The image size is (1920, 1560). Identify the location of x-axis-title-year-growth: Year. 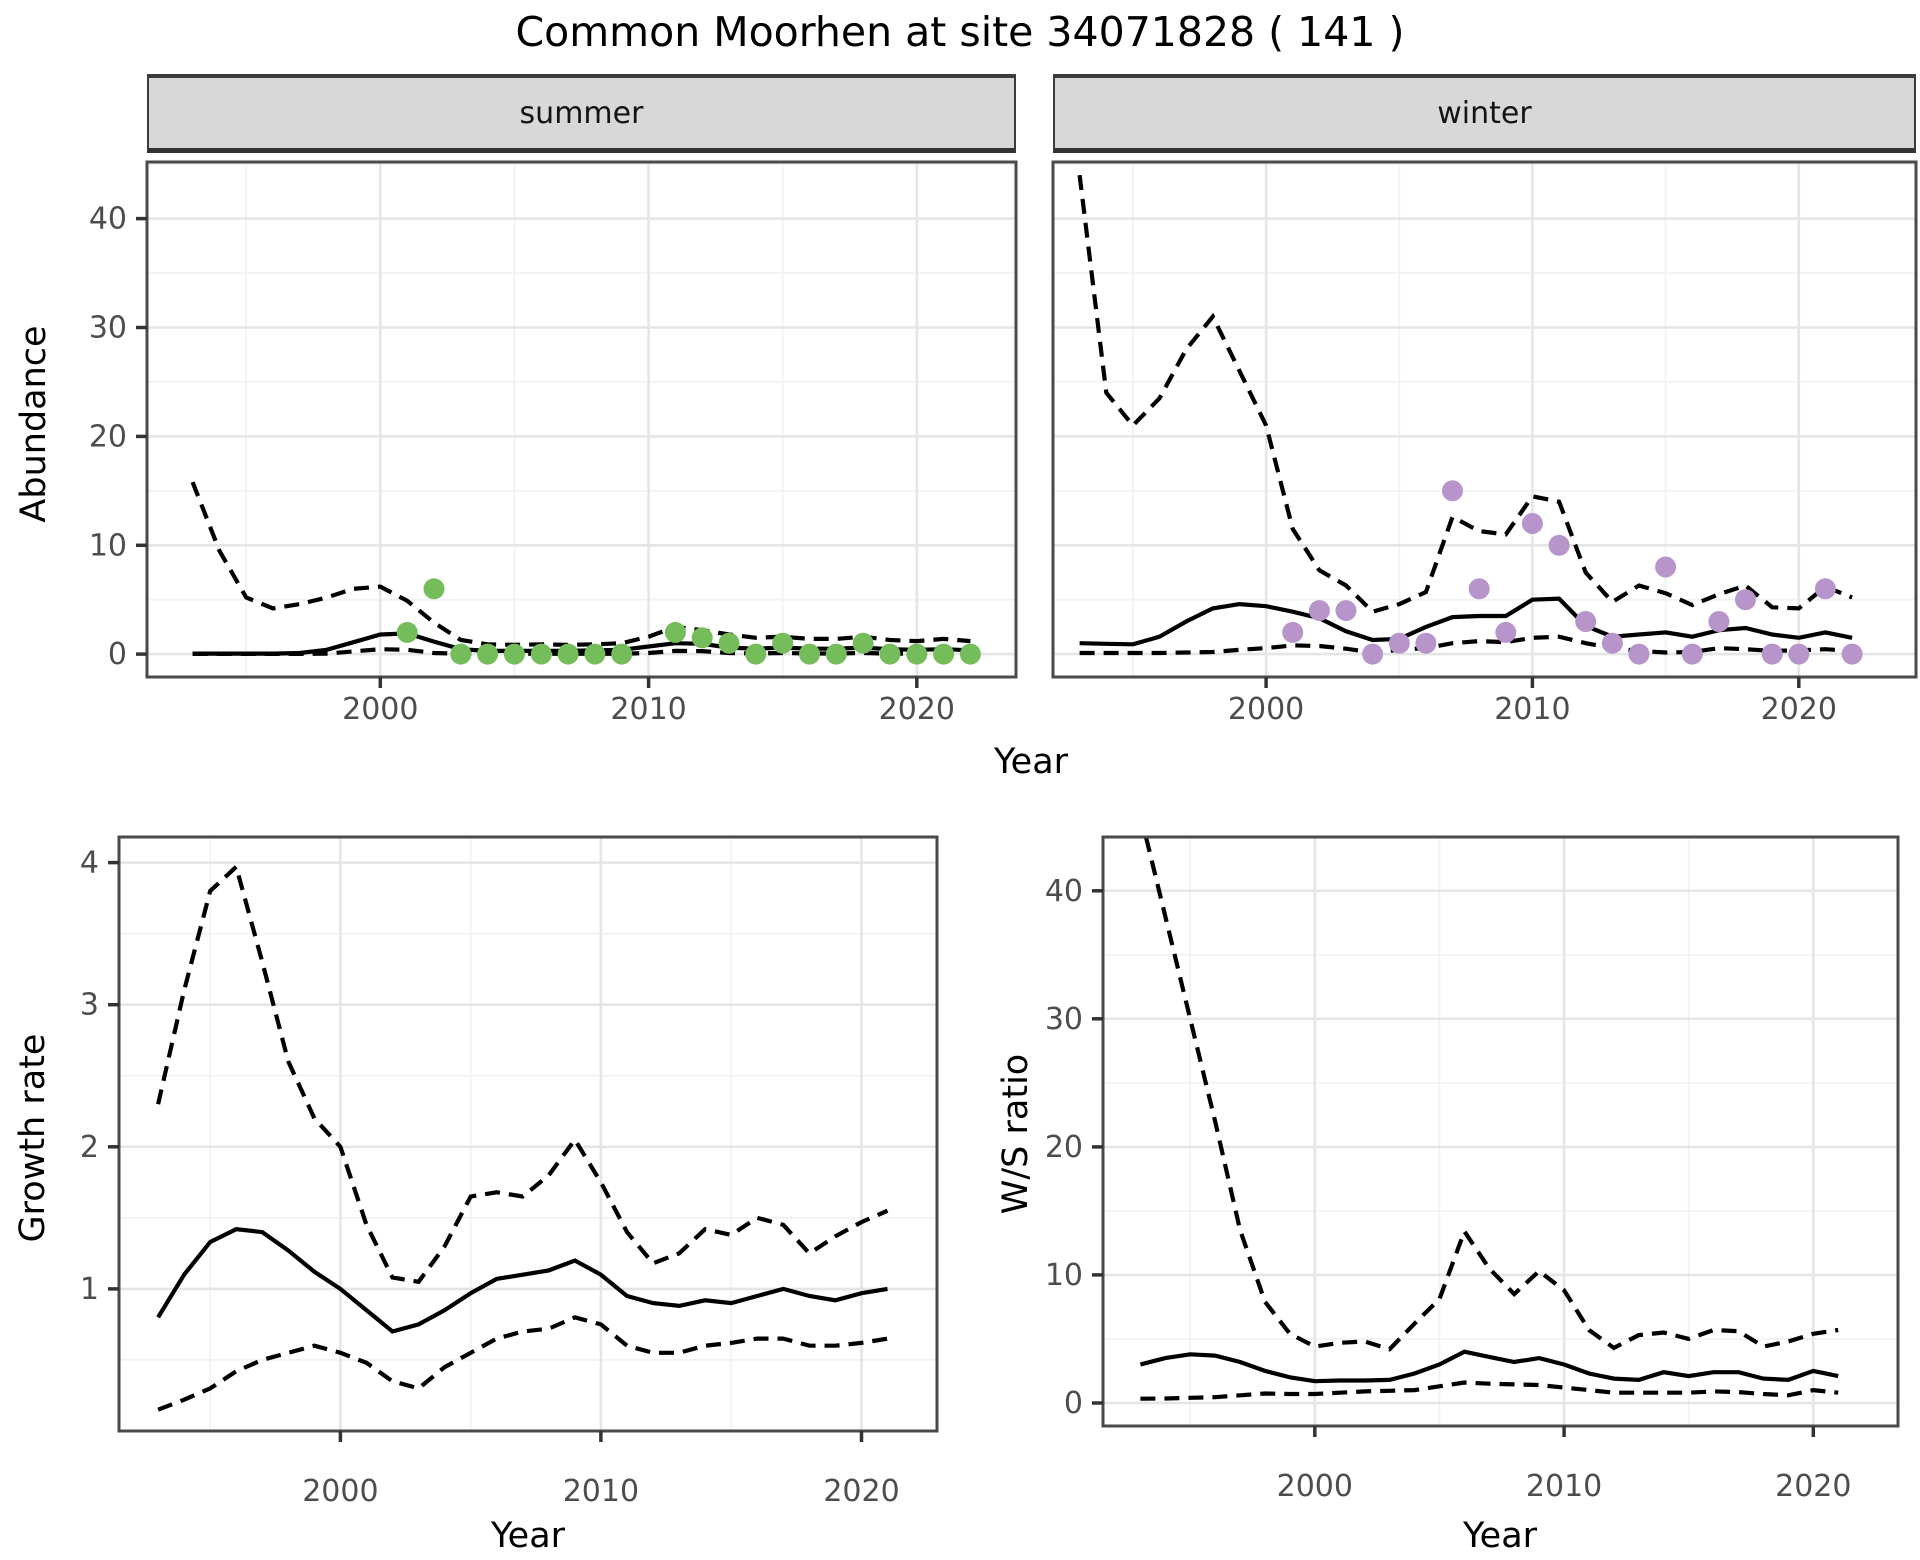
(528, 1536).